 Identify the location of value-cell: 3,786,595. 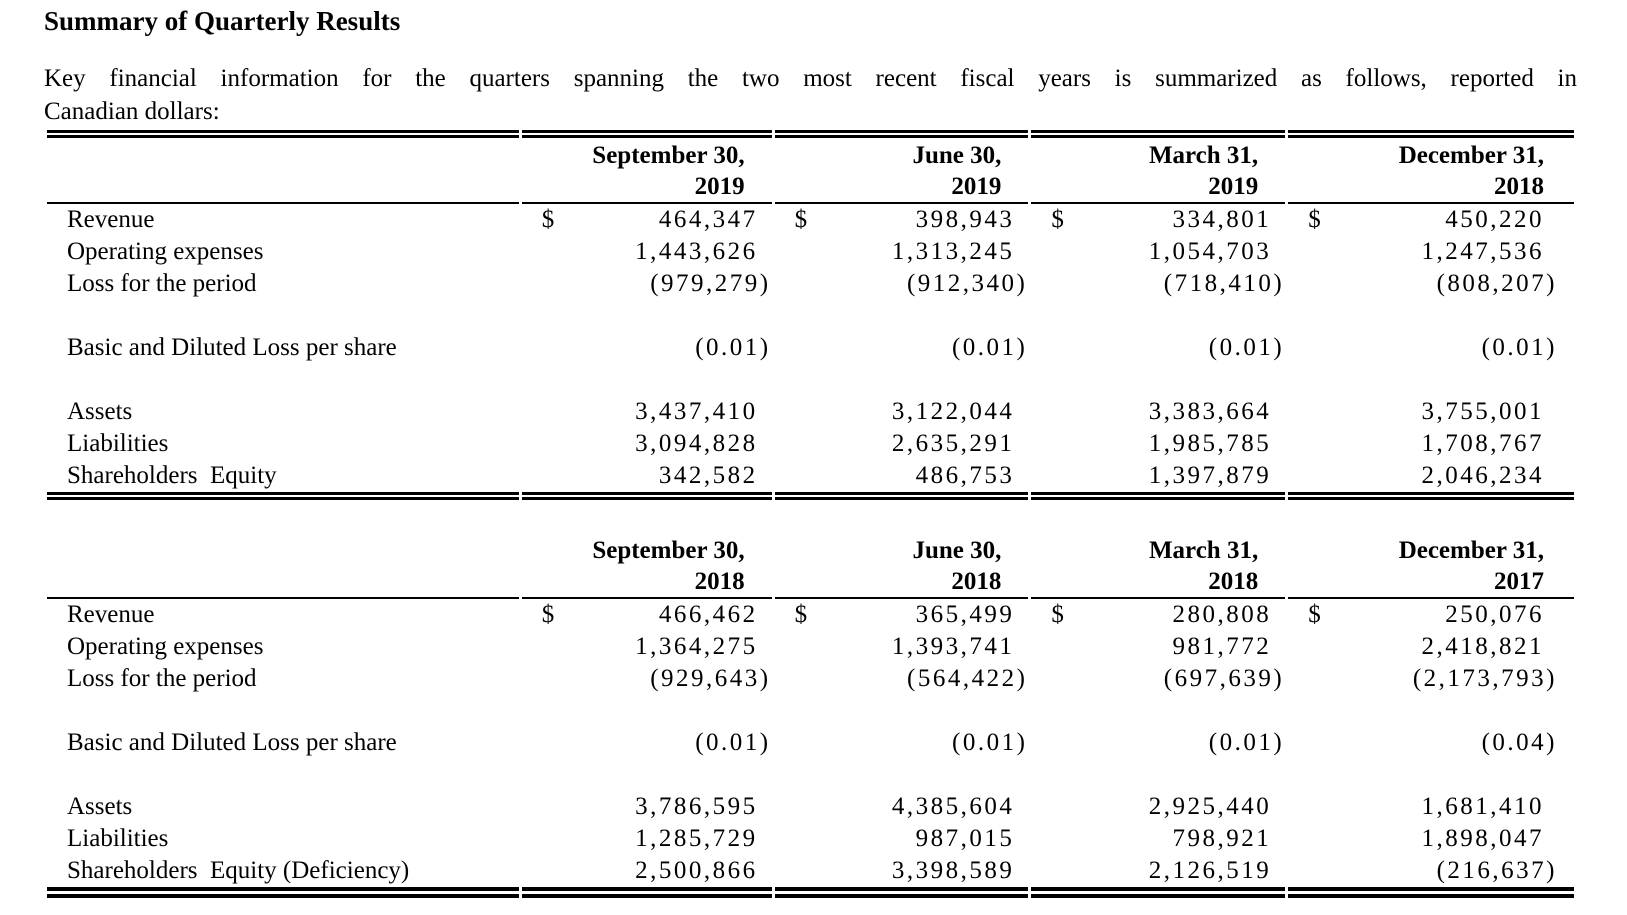
(647, 807).